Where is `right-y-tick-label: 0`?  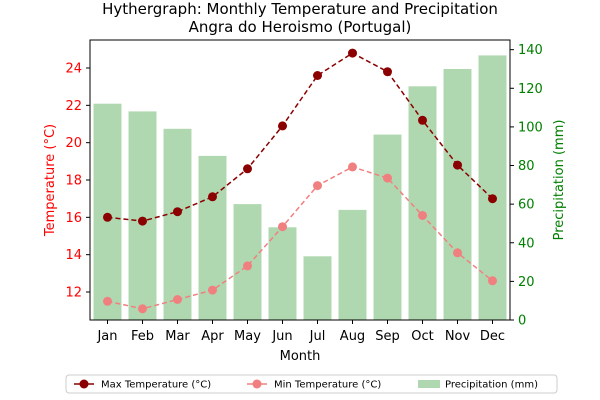 right-y-tick-label: 0 is located at coordinates (522, 321).